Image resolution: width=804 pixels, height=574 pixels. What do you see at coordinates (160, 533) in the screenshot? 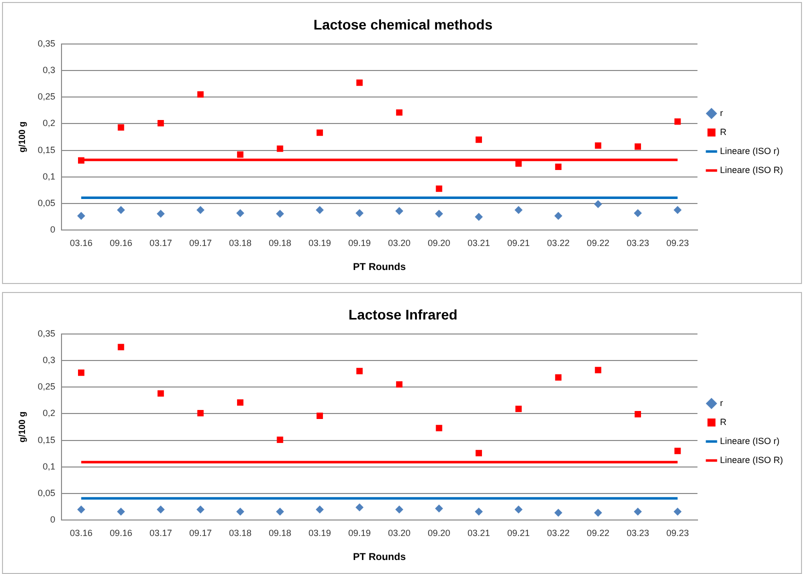
I see `x-tick-label: 03.17` at bounding box center [160, 533].